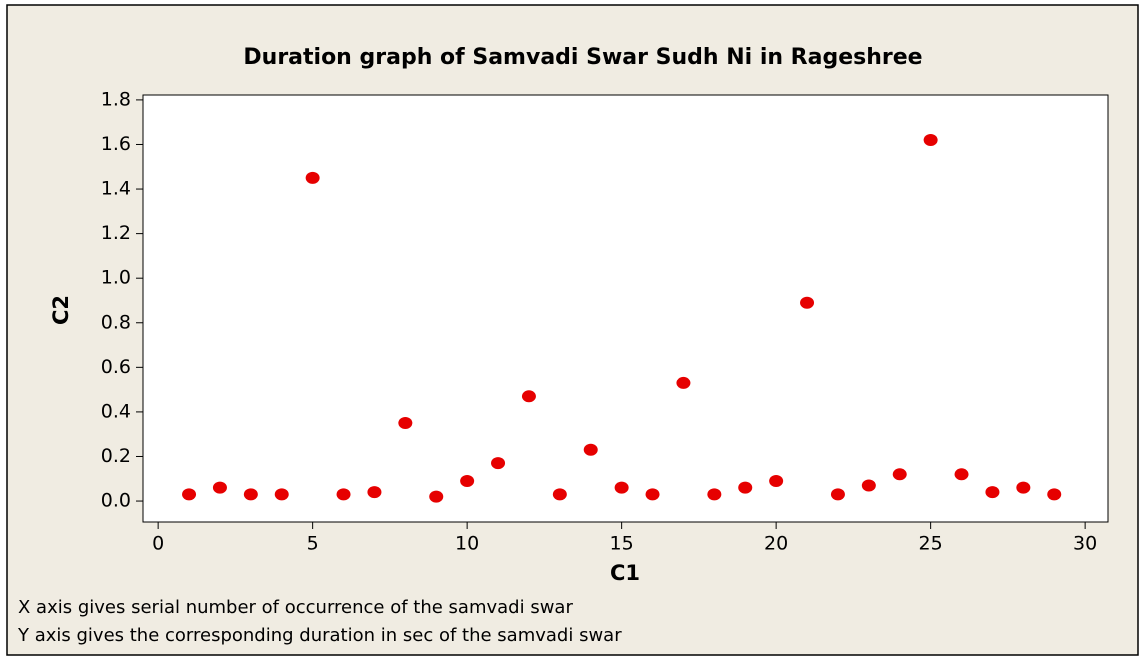  Describe the element at coordinates (116, 99) in the screenshot. I see `y-tick-label: 1.8` at that location.